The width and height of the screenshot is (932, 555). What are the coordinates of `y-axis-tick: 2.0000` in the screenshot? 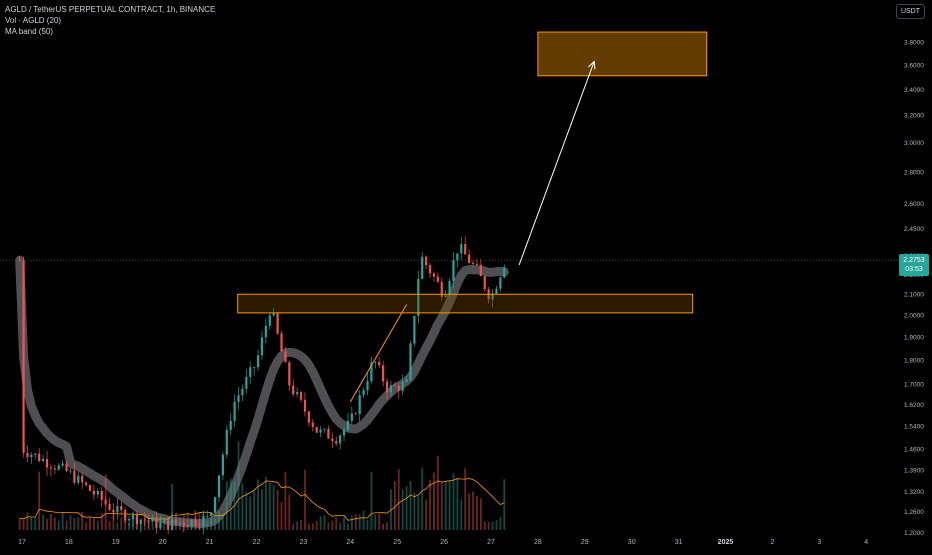 It's located at (914, 316).